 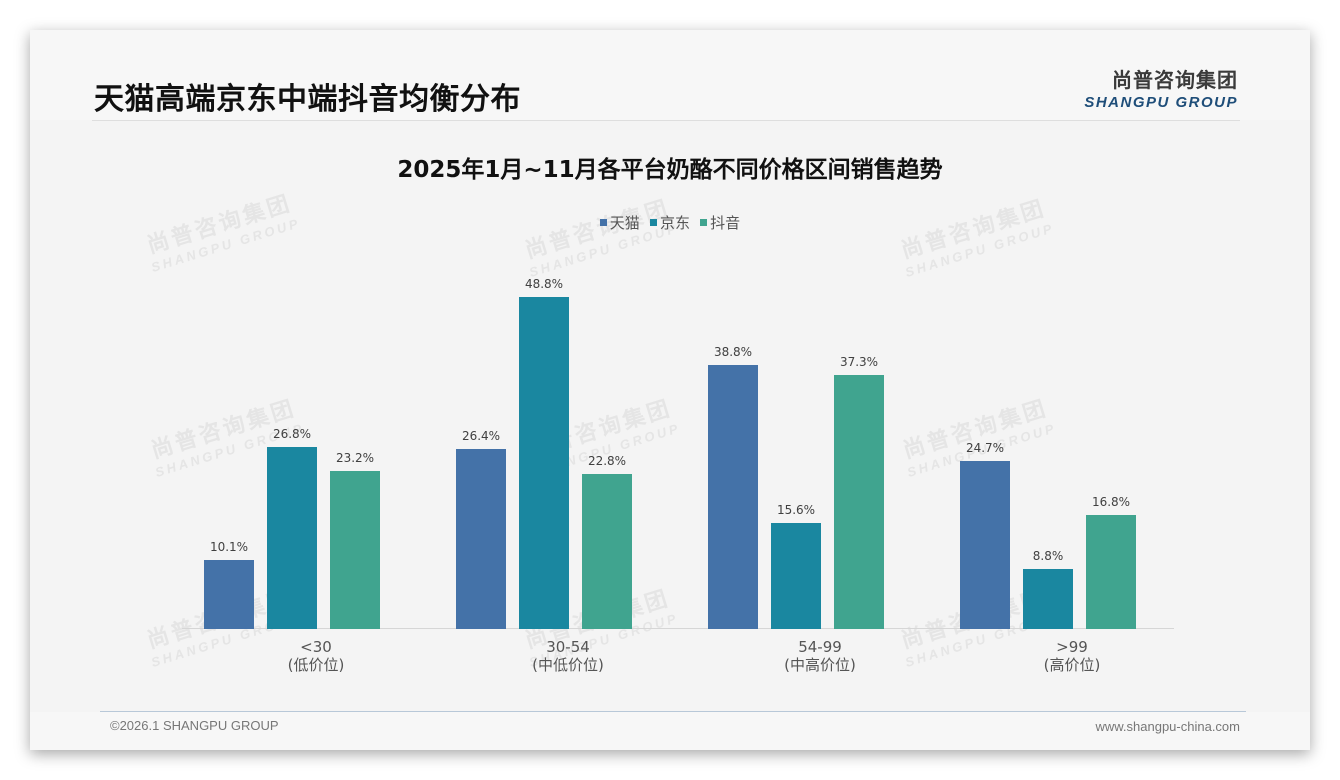 I want to click on bar-value-label: 15.6%, so click(x=796, y=509).